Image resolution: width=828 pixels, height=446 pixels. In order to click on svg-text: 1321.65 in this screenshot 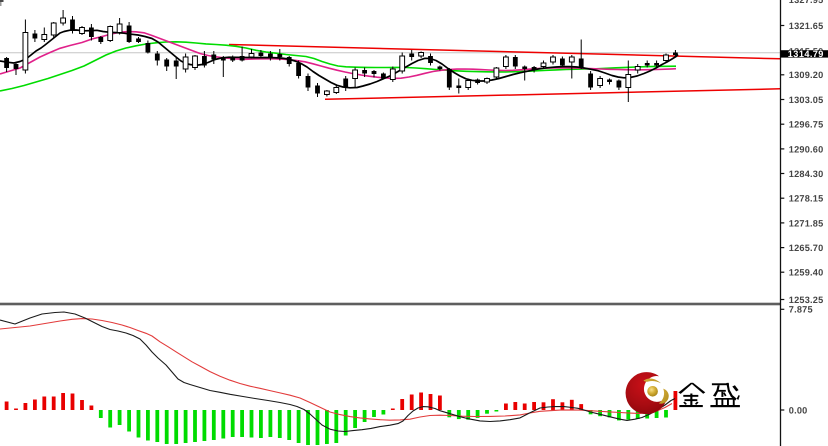, I will do `click(806, 26)`.